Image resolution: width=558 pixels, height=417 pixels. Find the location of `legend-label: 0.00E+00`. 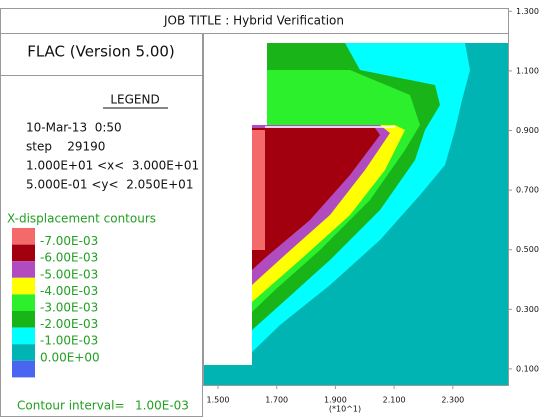

legend-label: 0.00E+00 is located at coordinates (70, 357).